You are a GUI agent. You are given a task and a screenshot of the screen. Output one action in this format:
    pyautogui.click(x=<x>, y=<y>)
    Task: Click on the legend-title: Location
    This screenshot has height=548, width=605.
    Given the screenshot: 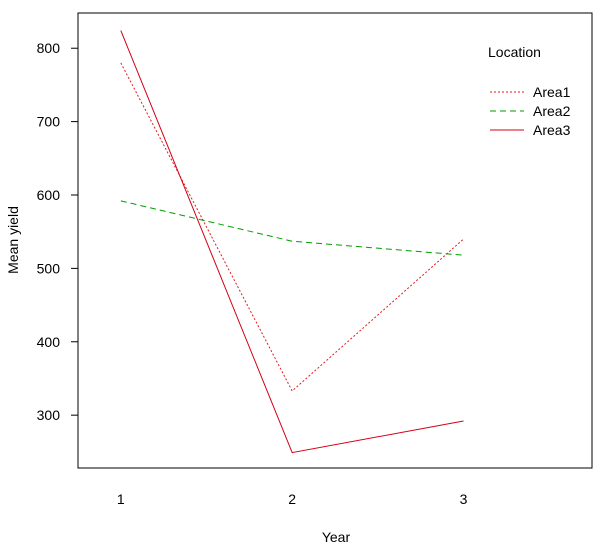 What is the action you would take?
    pyautogui.click(x=514, y=52)
    